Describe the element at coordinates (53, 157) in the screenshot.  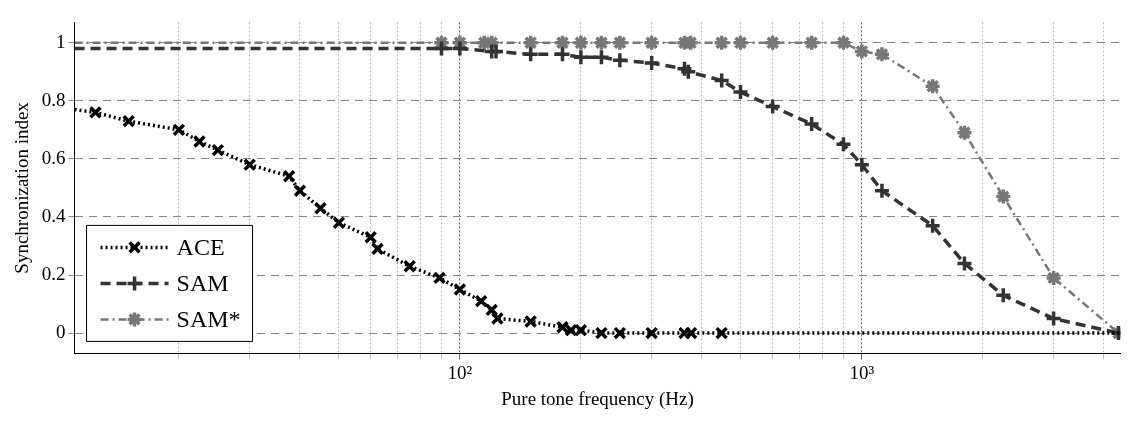
I see `y-tick-label: 0.6` at that location.